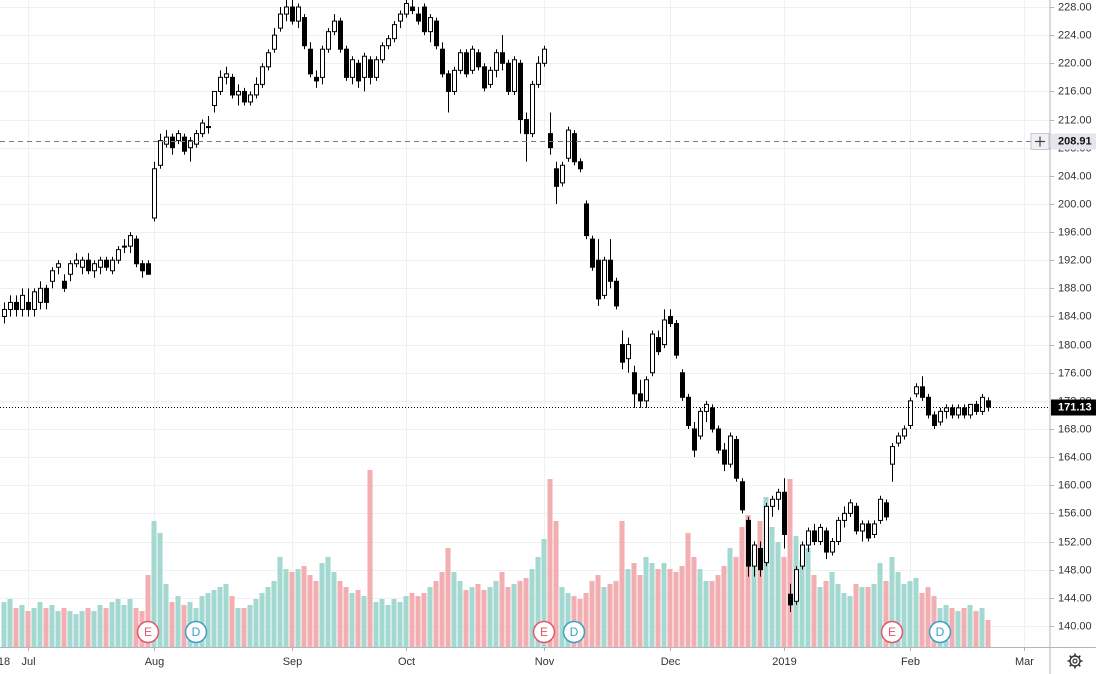 The height and width of the screenshot is (674, 1096). What do you see at coordinates (1075, 35) in the screenshot?
I see `y-tick-label: 224.00` at bounding box center [1075, 35].